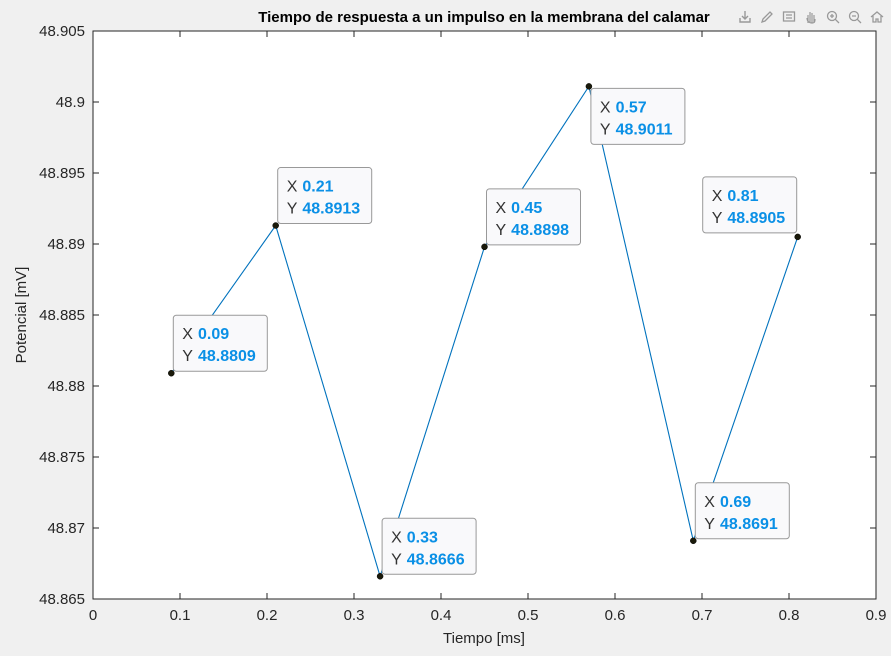 Image resolution: width=891 pixels, height=656 pixels. I want to click on y-tick-label: 48.88, so click(66, 386).